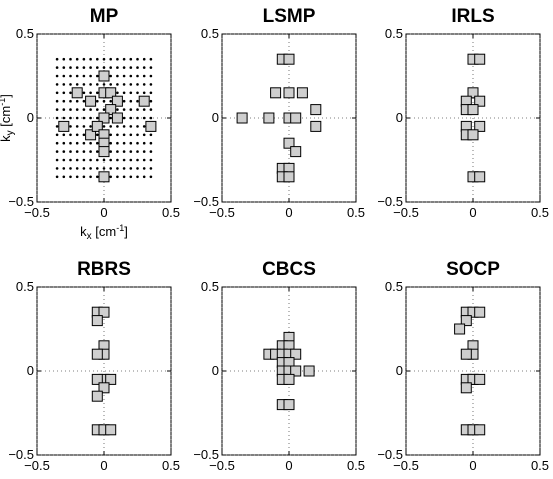 This screenshot has width=553, height=479. I want to click on panel-socp: −0.5 0 0.5 0.5 0 −0.5 SOCP, so click(463, 366).